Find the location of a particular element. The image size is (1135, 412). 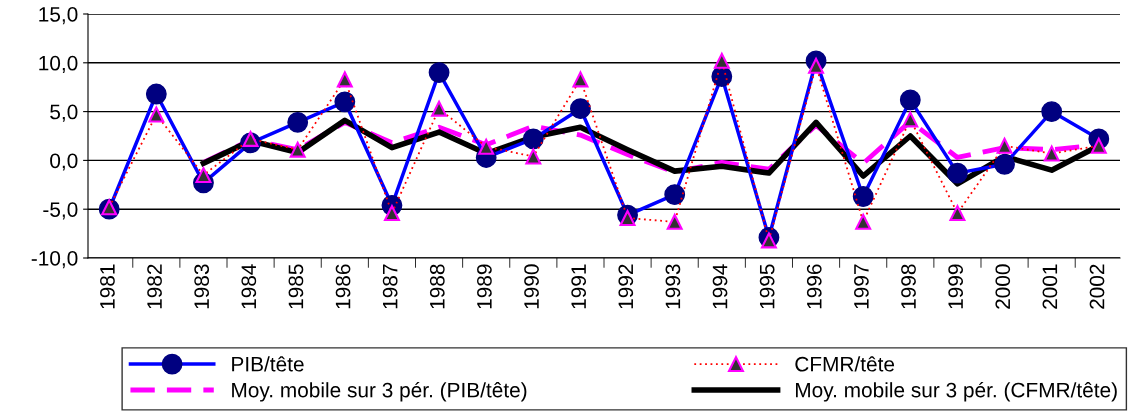

y-tick-label: -5,0 is located at coordinates (60, 211).